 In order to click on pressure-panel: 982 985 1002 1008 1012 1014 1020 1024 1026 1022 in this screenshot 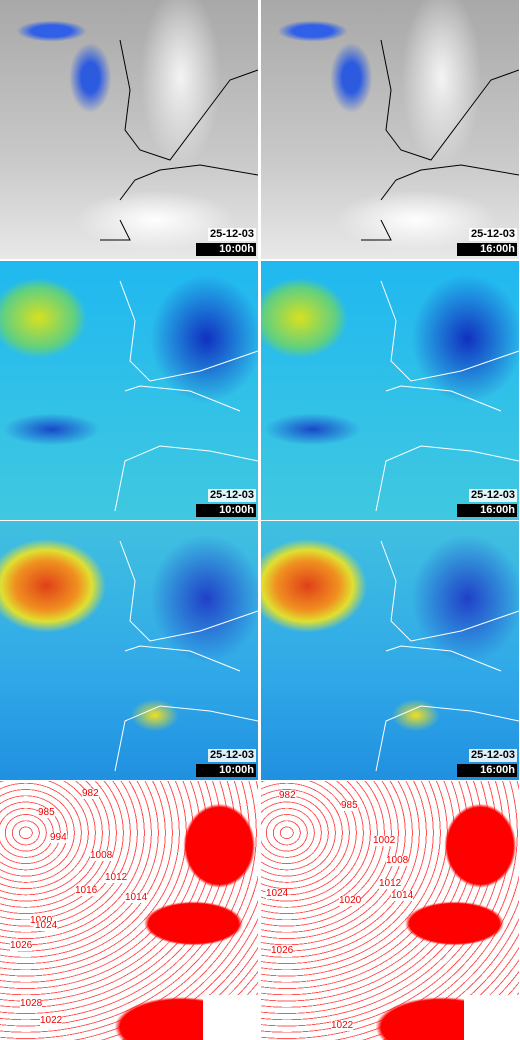, I will do `click(390, 910)`.